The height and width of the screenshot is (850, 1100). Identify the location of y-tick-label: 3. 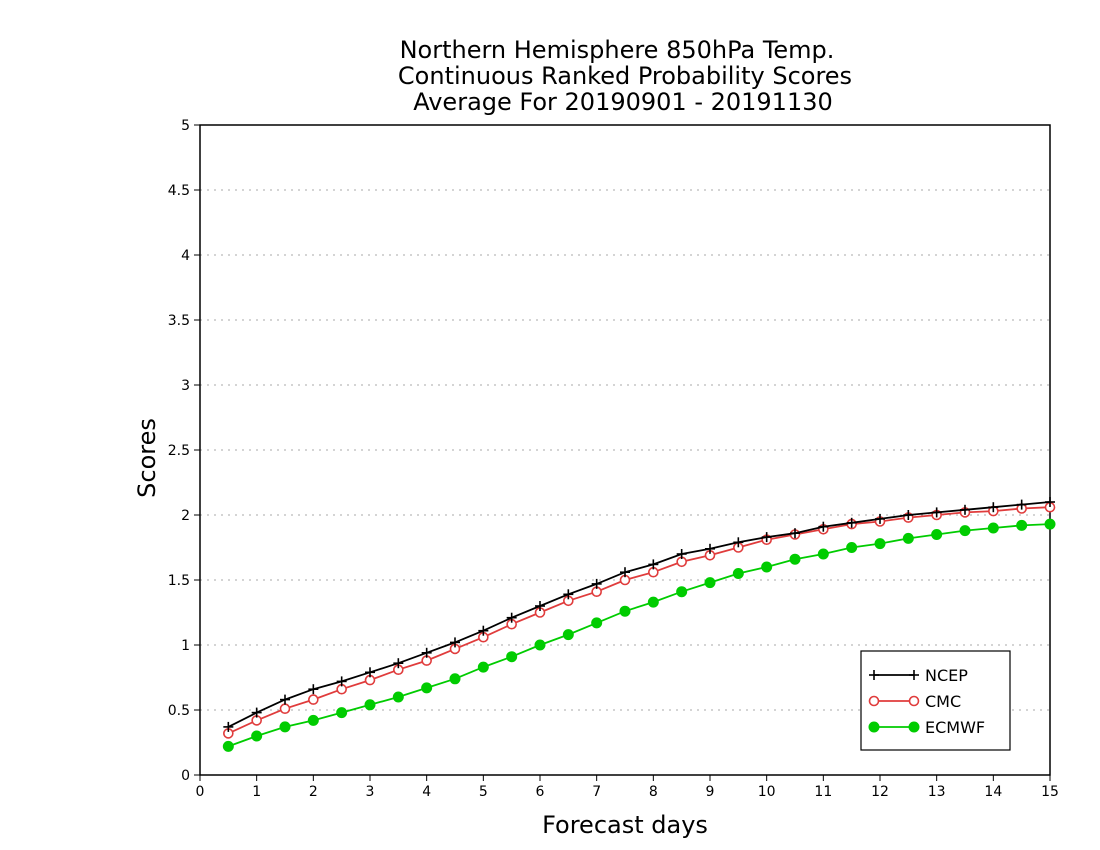
(185, 386).